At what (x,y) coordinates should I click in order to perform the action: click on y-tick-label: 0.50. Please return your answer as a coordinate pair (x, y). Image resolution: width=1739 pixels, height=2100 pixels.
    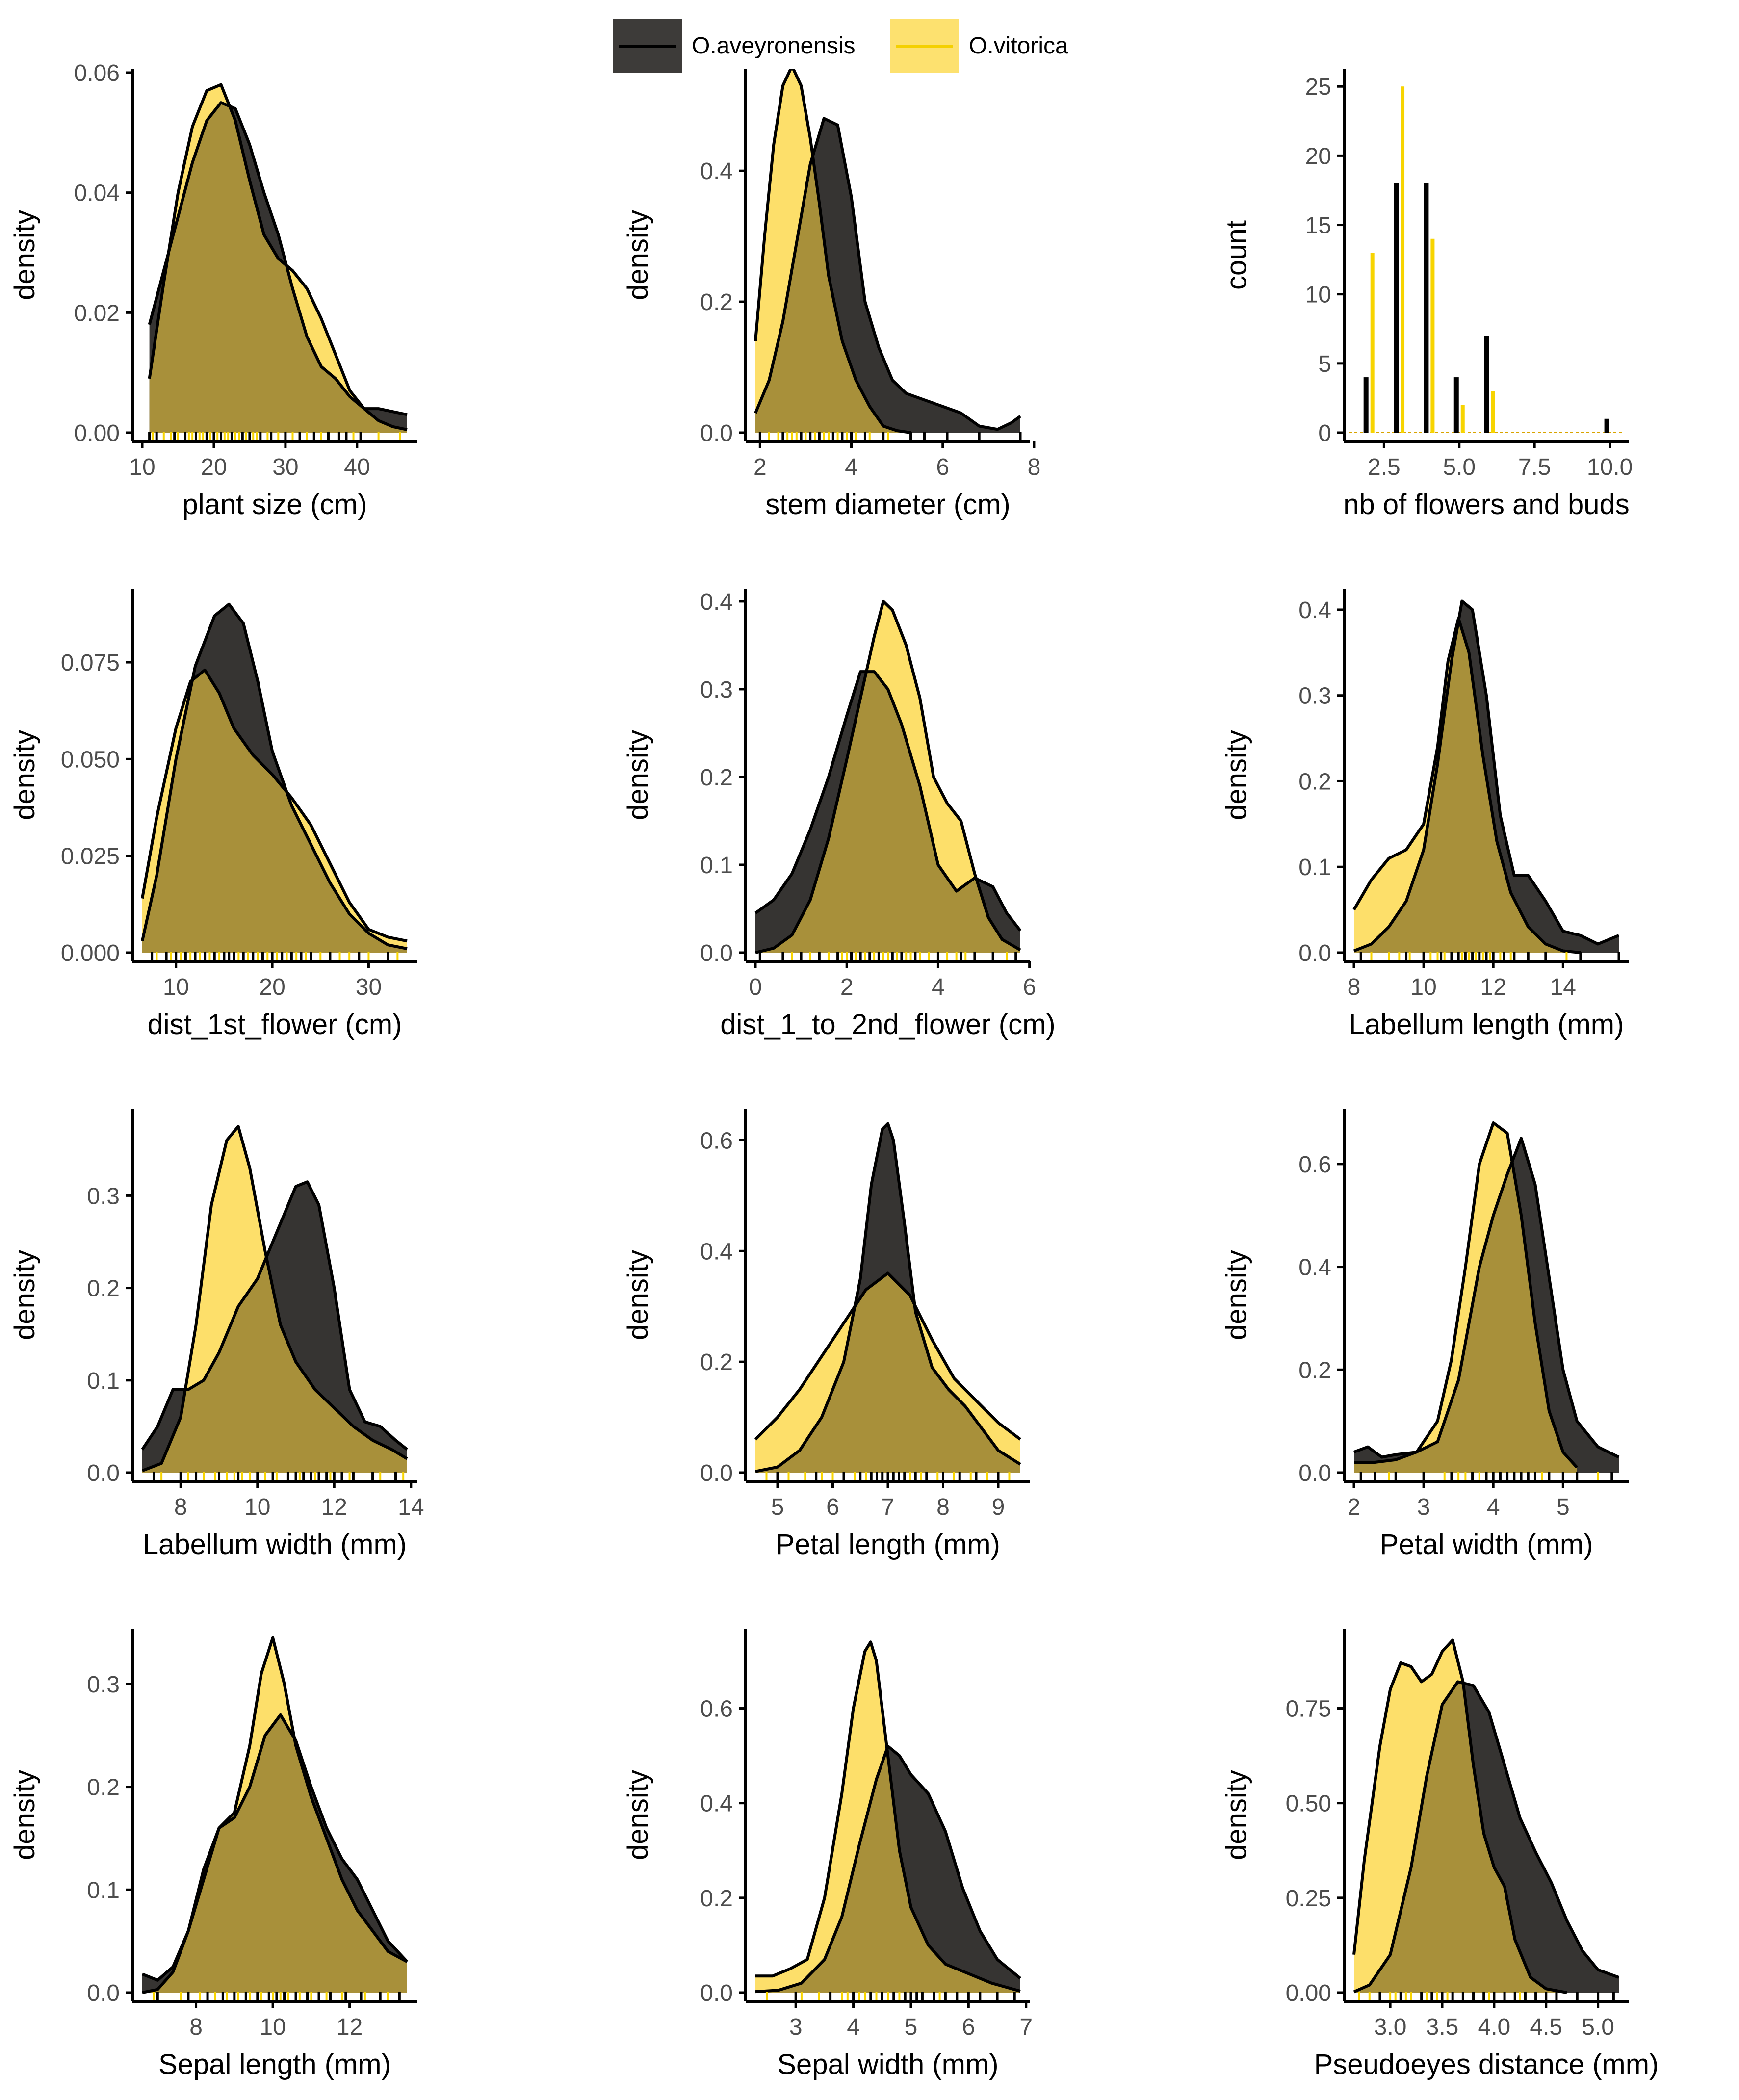
    Looking at the image, I should click on (1309, 1804).